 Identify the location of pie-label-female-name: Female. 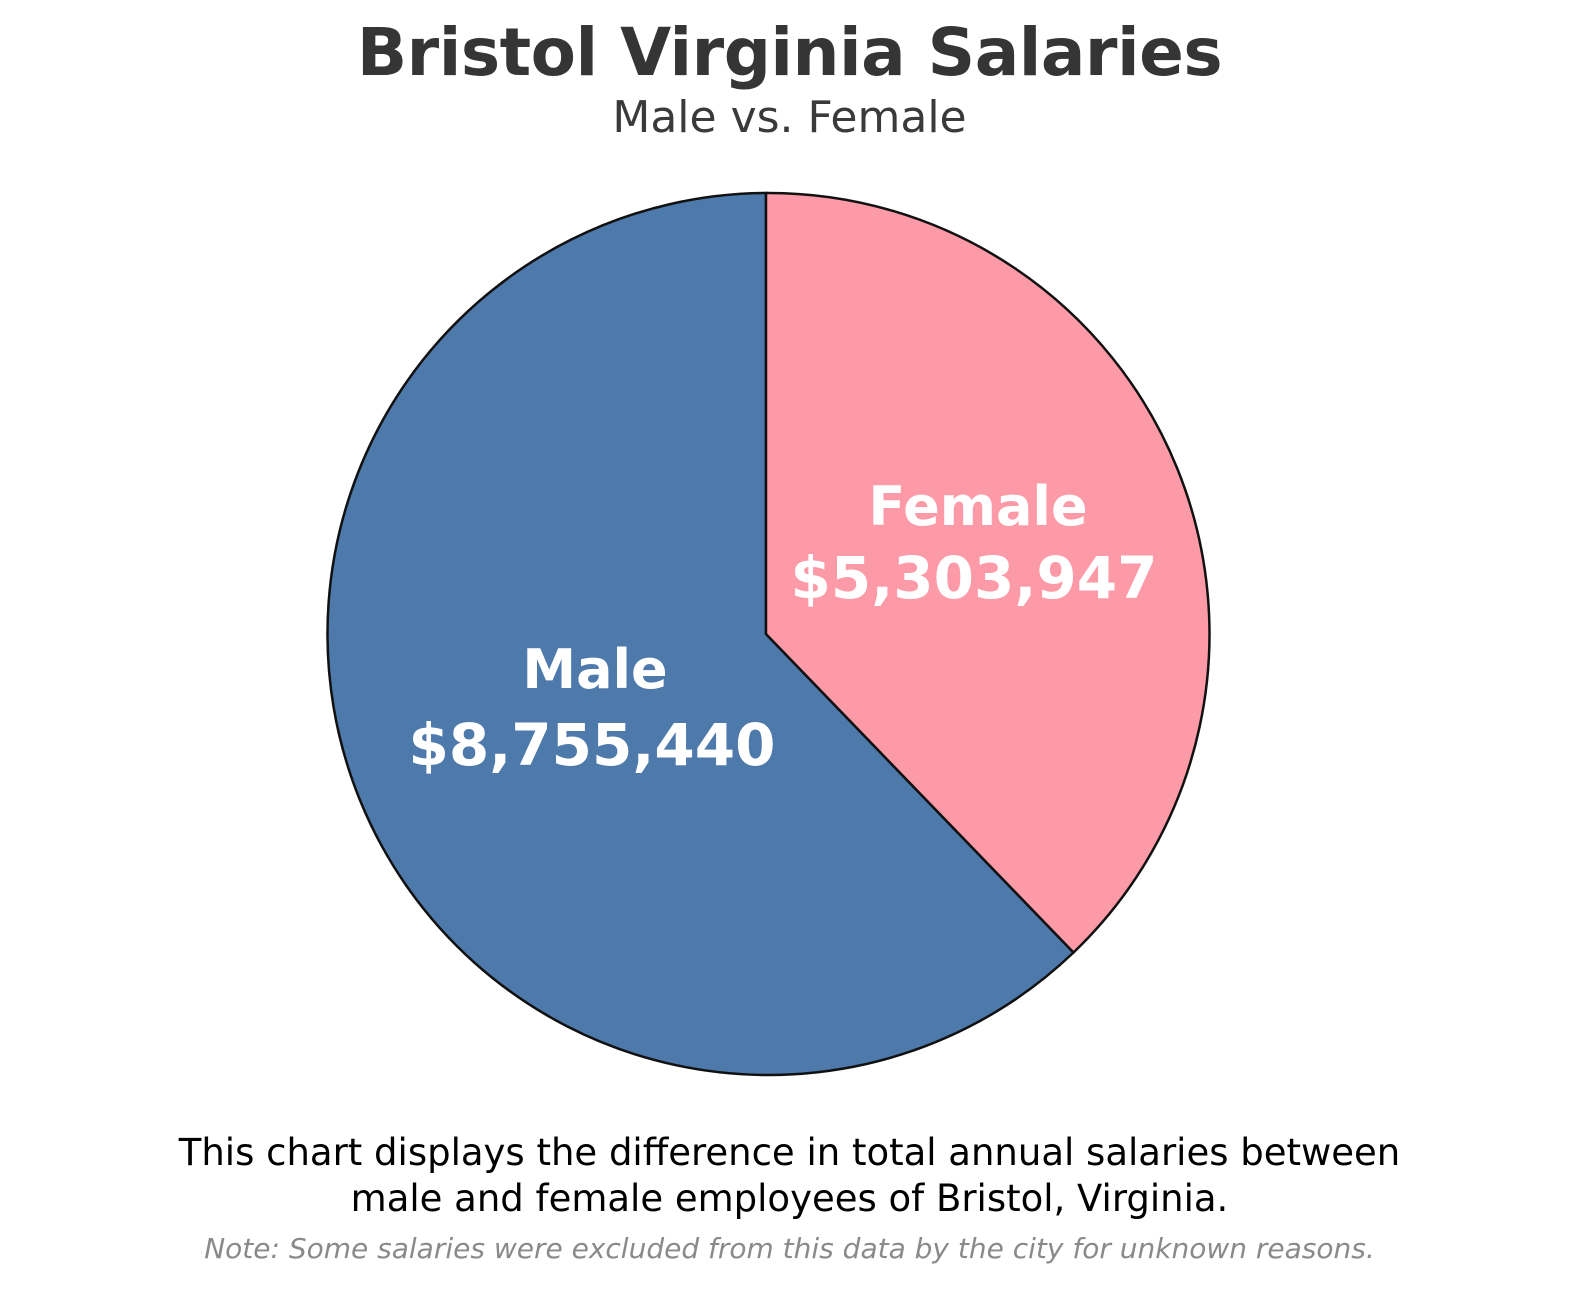
(977, 506).